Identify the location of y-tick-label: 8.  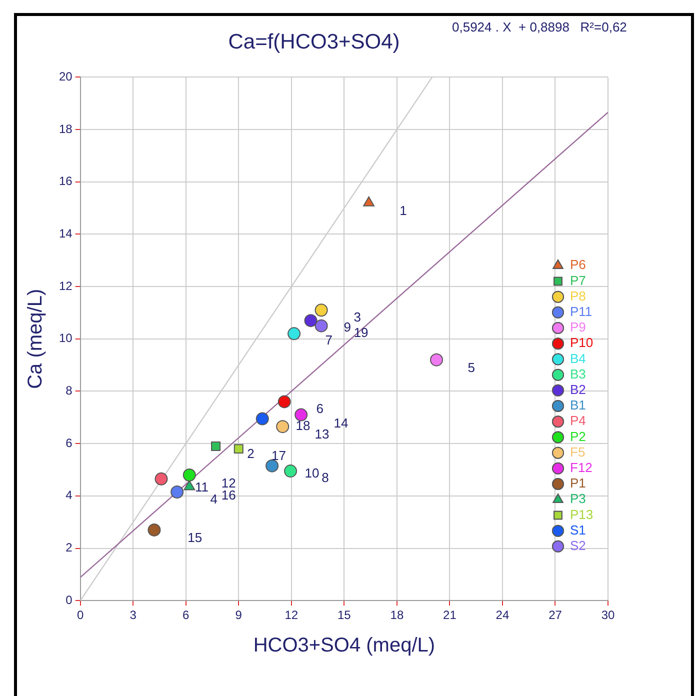
(69, 391).